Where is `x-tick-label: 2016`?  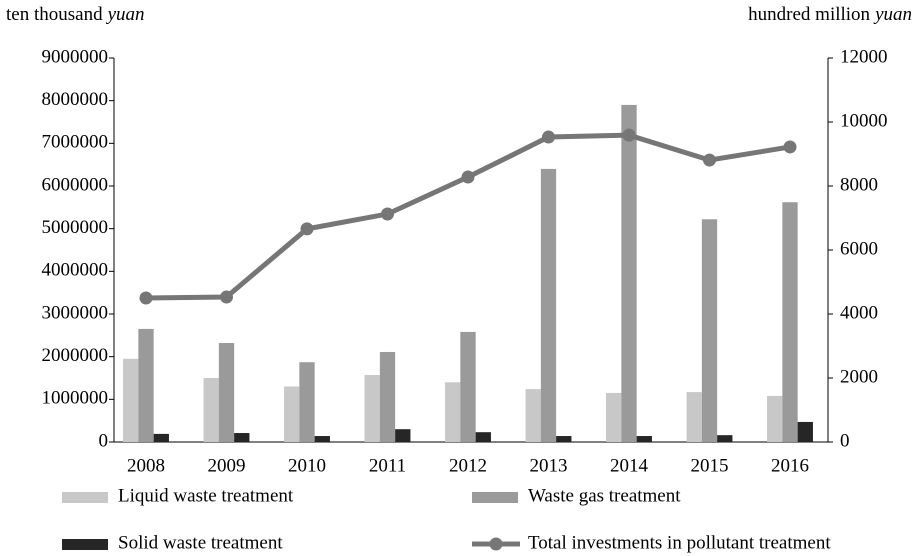
x-tick-label: 2016 is located at coordinates (790, 465).